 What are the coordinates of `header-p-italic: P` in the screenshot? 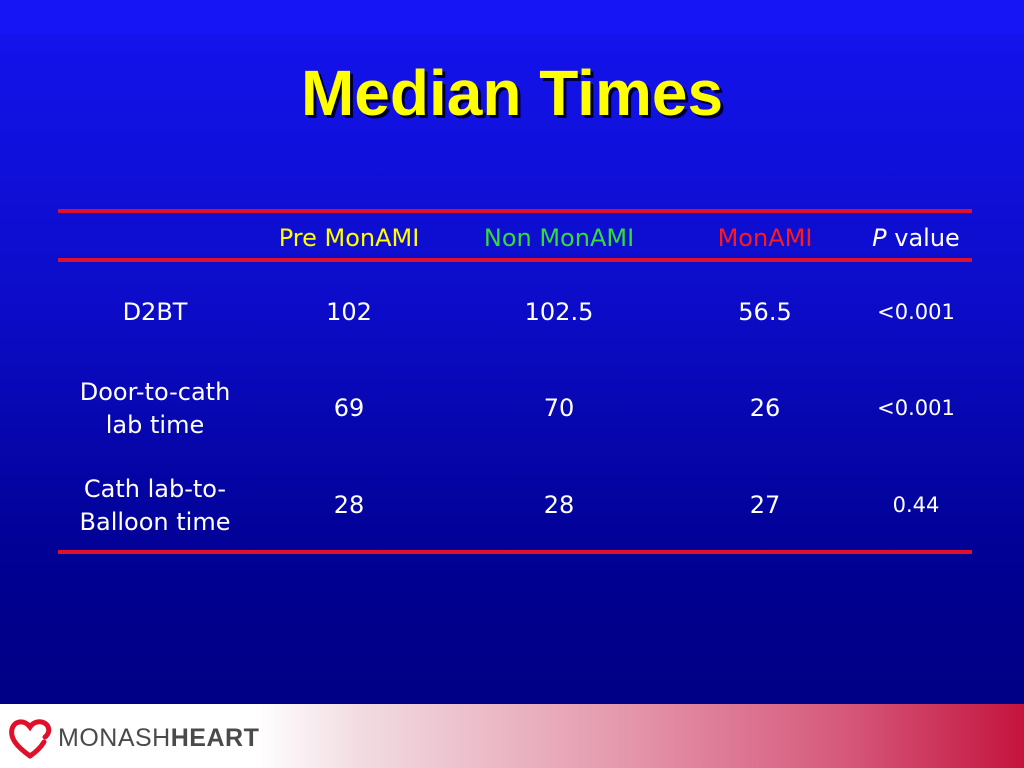 It's located at (879, 238).